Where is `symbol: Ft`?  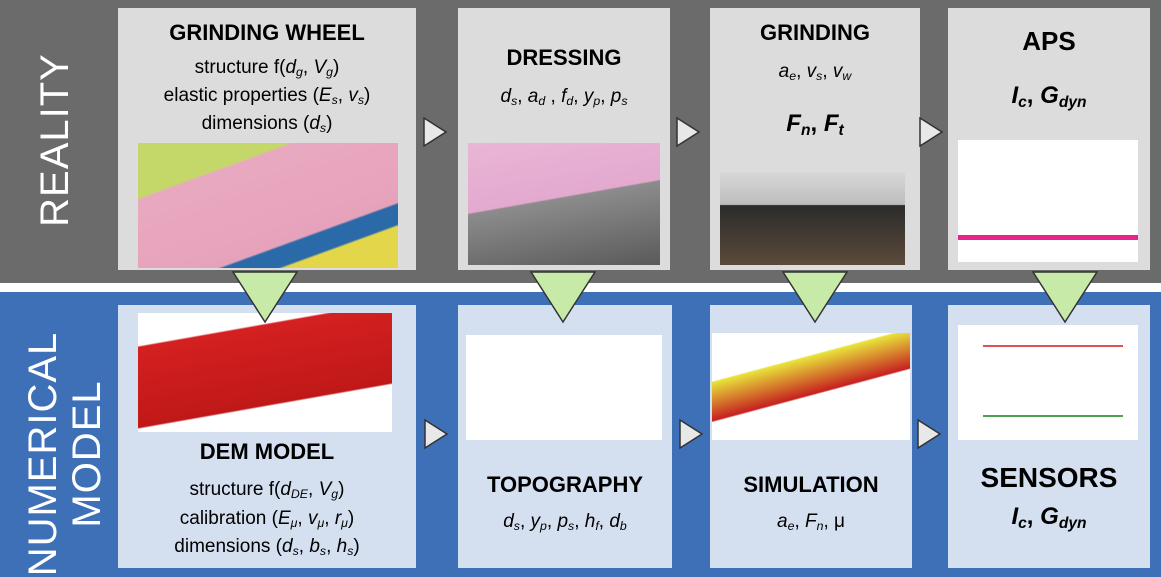 symbol: Ft is located at coordinates (833, 124).